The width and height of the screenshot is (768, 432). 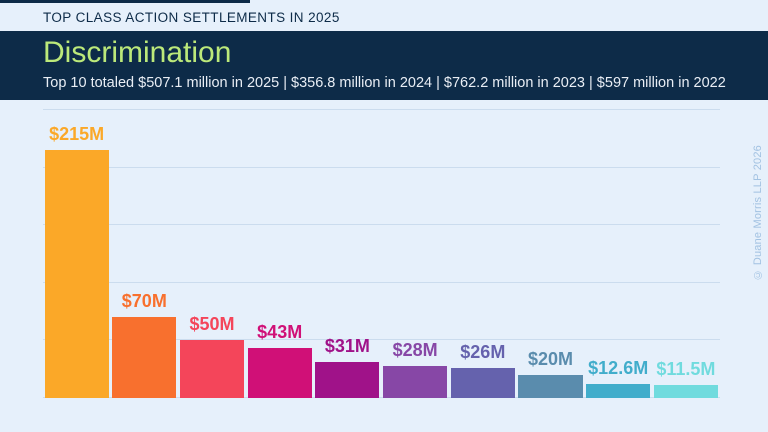 I want to click on page-title: Discrimination, so click(x=137, y=52).